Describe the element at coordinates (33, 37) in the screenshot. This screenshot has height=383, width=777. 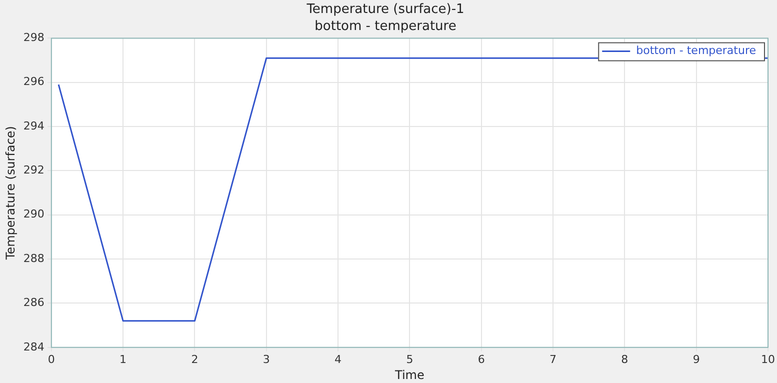
I see `y-tick-label: 298` at that location.